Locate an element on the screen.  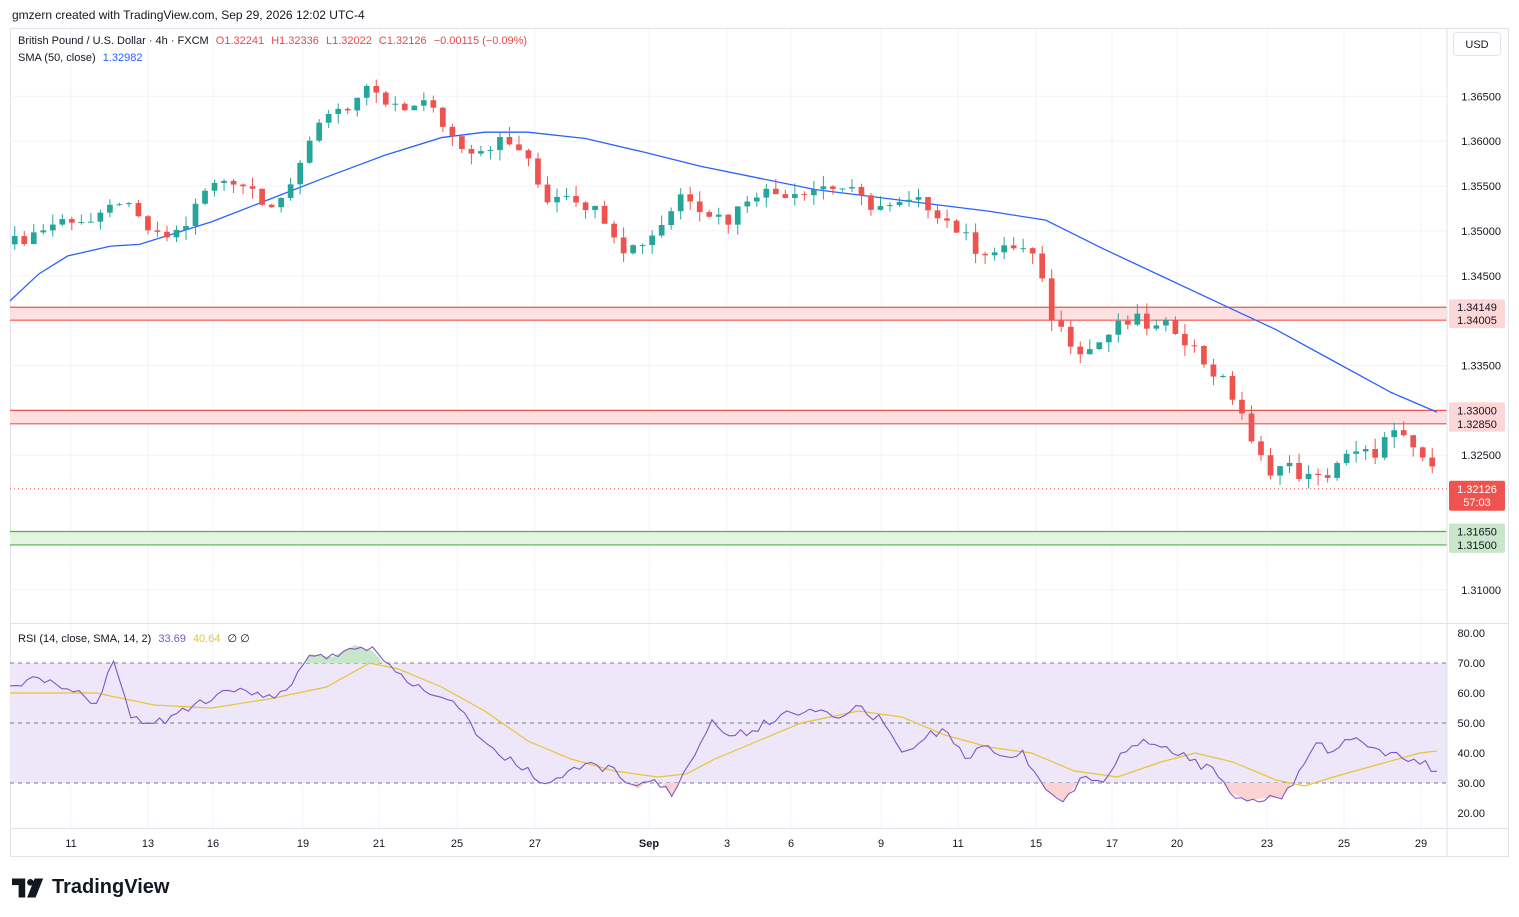
sma-label: SMA (50, close) is located at coordinates (57, 58).